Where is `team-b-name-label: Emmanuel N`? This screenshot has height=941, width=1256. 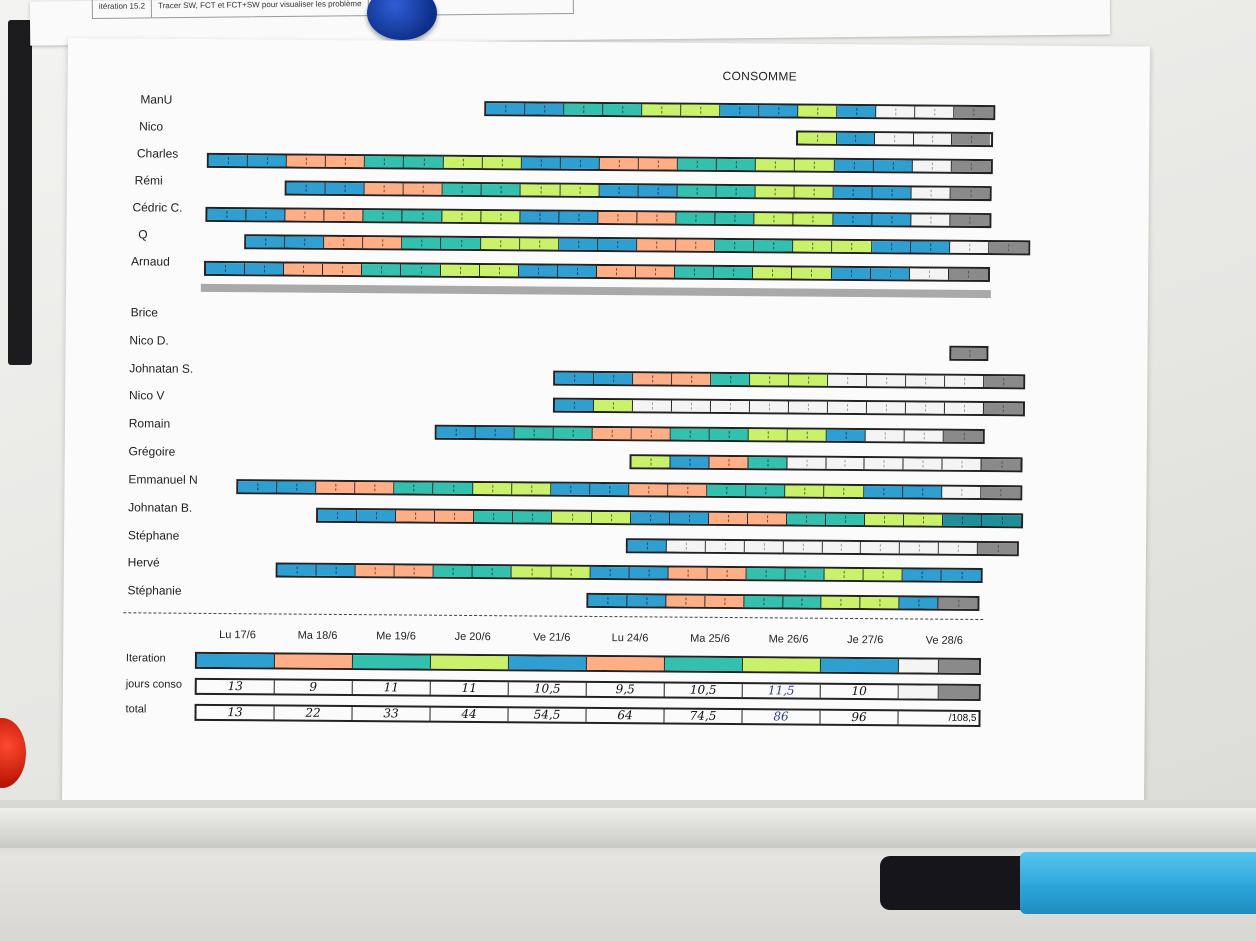 team-b-name-label: Emmanuel N is located at coordinates (163, 479).